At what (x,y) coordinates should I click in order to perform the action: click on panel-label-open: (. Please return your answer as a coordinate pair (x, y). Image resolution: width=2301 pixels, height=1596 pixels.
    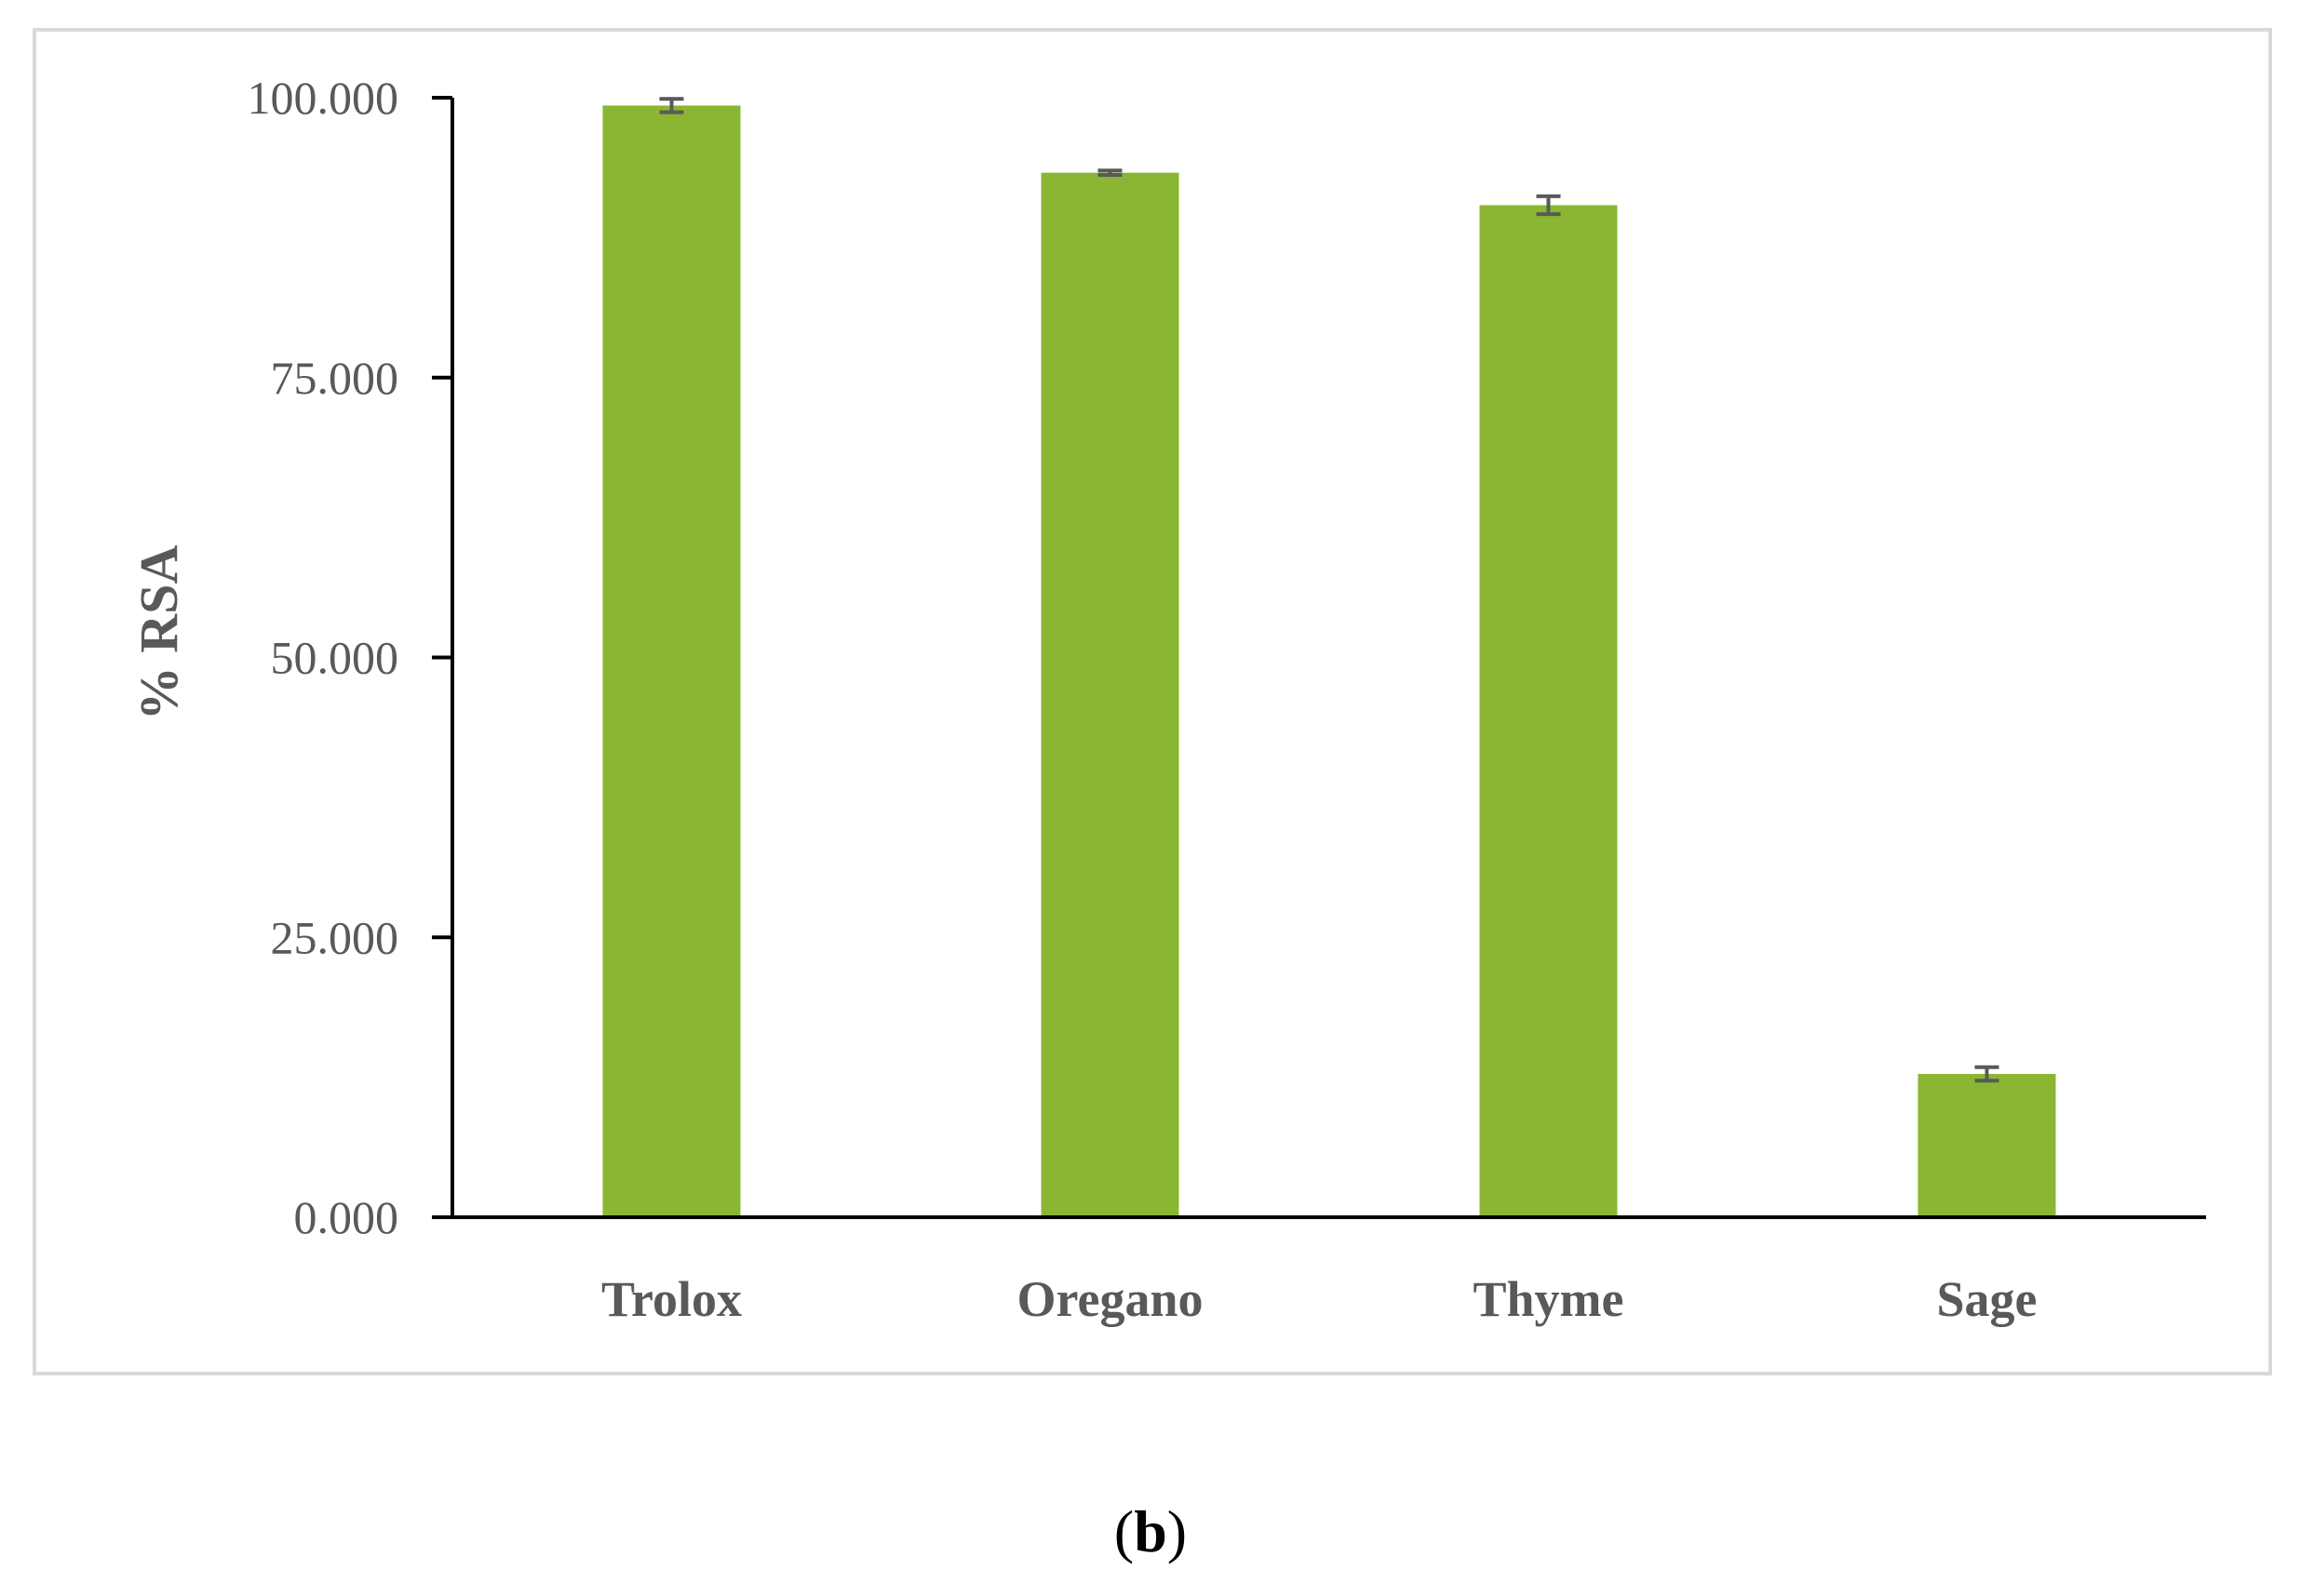
    Looking at the image, I should click on (1124, 1531).